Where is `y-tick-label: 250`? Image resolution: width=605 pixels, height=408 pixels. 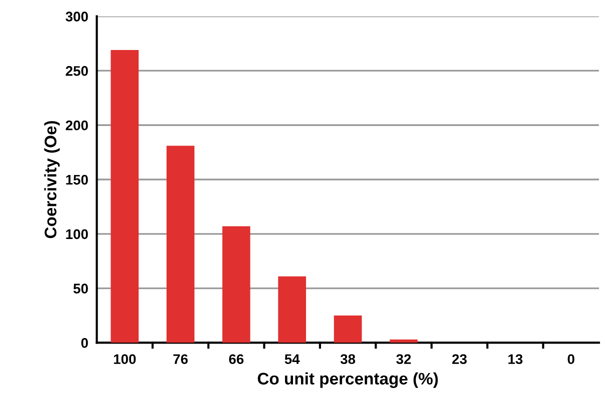
y-tick-label: 250 is located at coordinates (77, 71).